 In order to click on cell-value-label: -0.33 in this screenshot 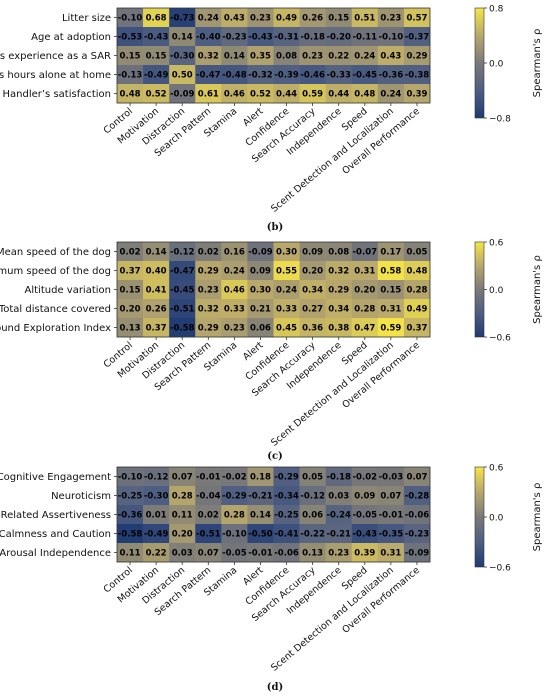, I will do `click(338, 76)`.